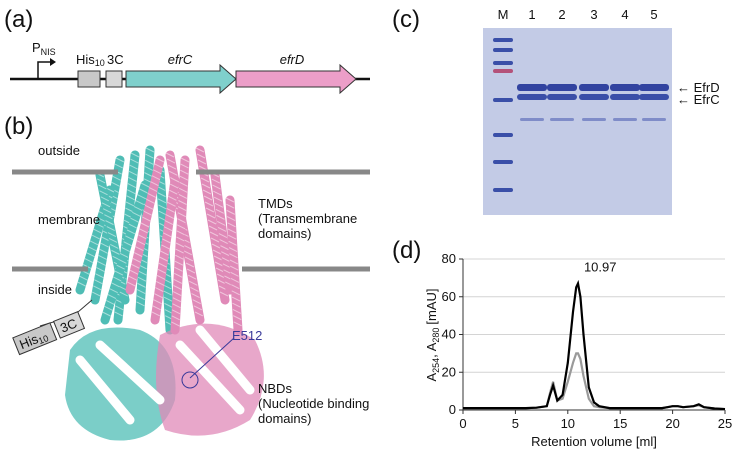  What do you see at coordinates (654, 119) in the screenshot?
I see `minor-band` at bounding box center [654, 119].